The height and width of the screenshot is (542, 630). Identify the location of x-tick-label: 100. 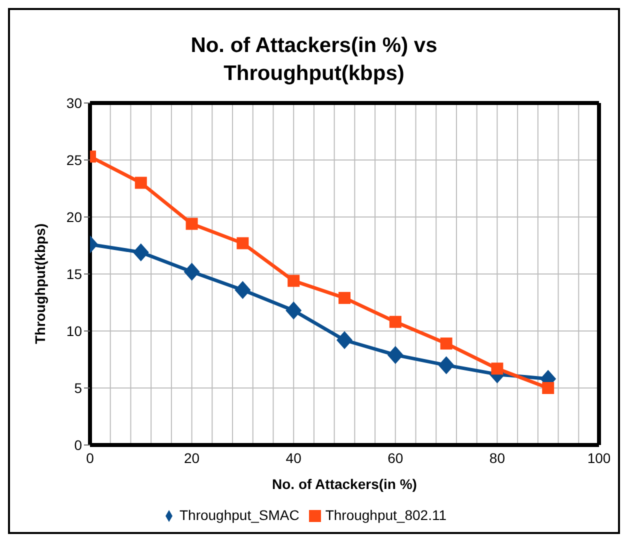
(599, 458).